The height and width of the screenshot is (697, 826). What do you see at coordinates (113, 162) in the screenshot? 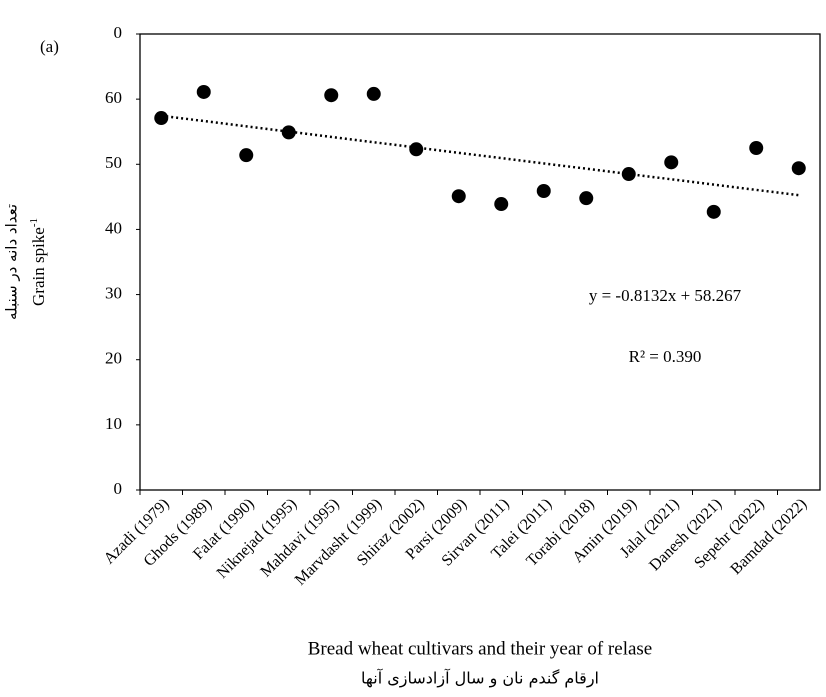
I see `y-tick-label: 50` at bounding box center [113, 162].